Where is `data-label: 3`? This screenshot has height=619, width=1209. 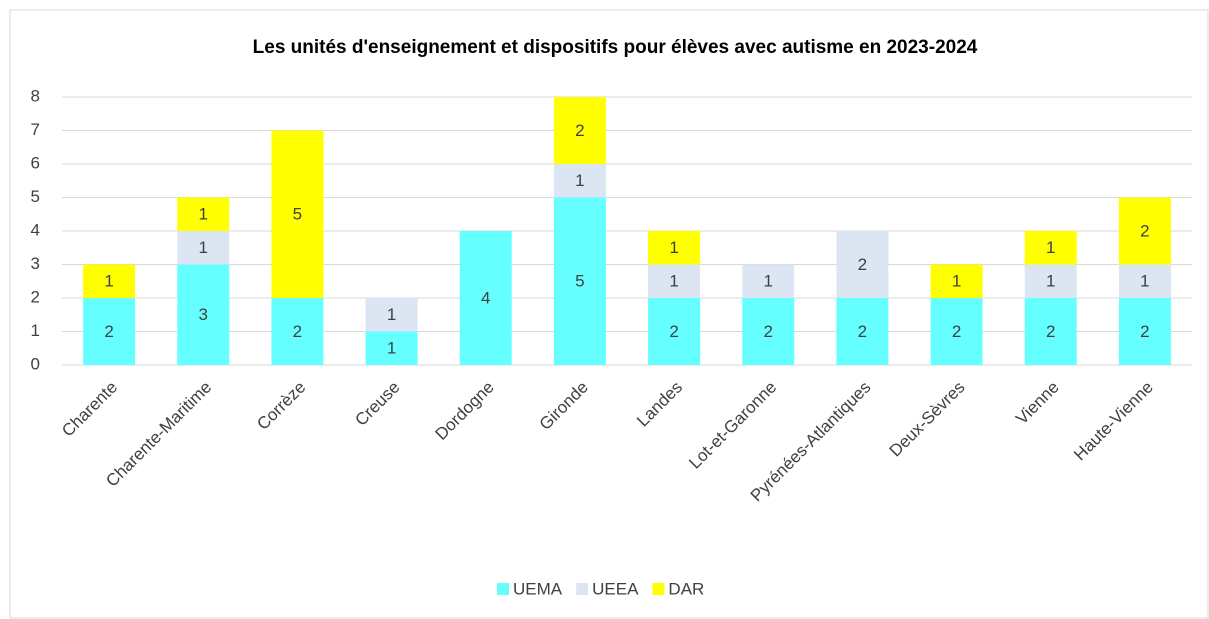
data-label: 3 is located at coordinates (203, 314).